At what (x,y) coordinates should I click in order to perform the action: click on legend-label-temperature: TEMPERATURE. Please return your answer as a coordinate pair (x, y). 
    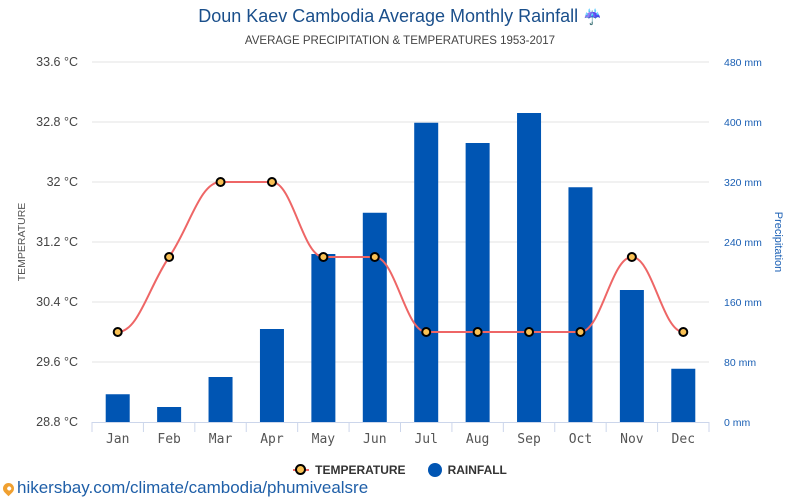
    Looking at the image, I should click on (360, 470).